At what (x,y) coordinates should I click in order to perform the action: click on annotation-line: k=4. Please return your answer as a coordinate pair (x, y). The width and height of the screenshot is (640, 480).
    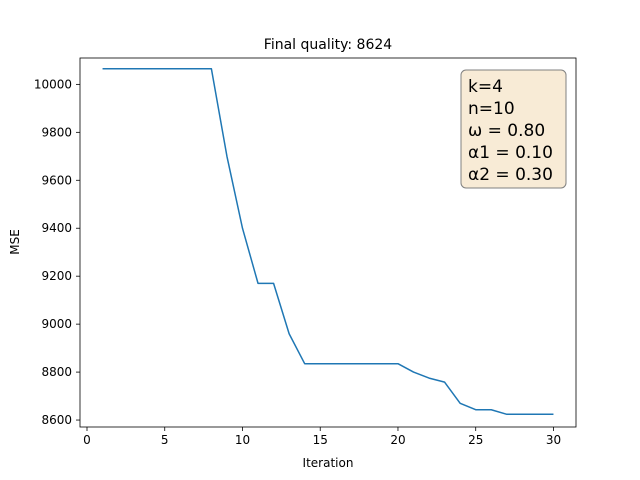
    Looking at the image, I should click on (485, 87).